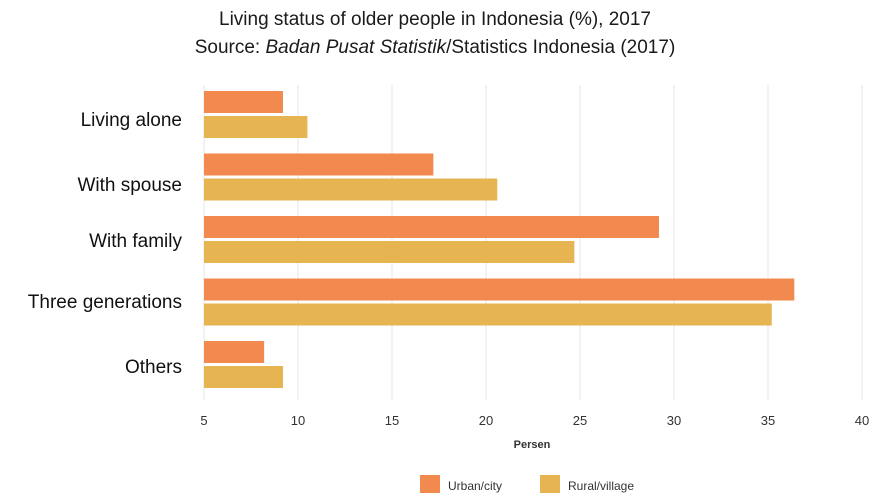 This screenshot has height=493, width=870. I want to click on legend-label: Rural/village, so click(601, 486).